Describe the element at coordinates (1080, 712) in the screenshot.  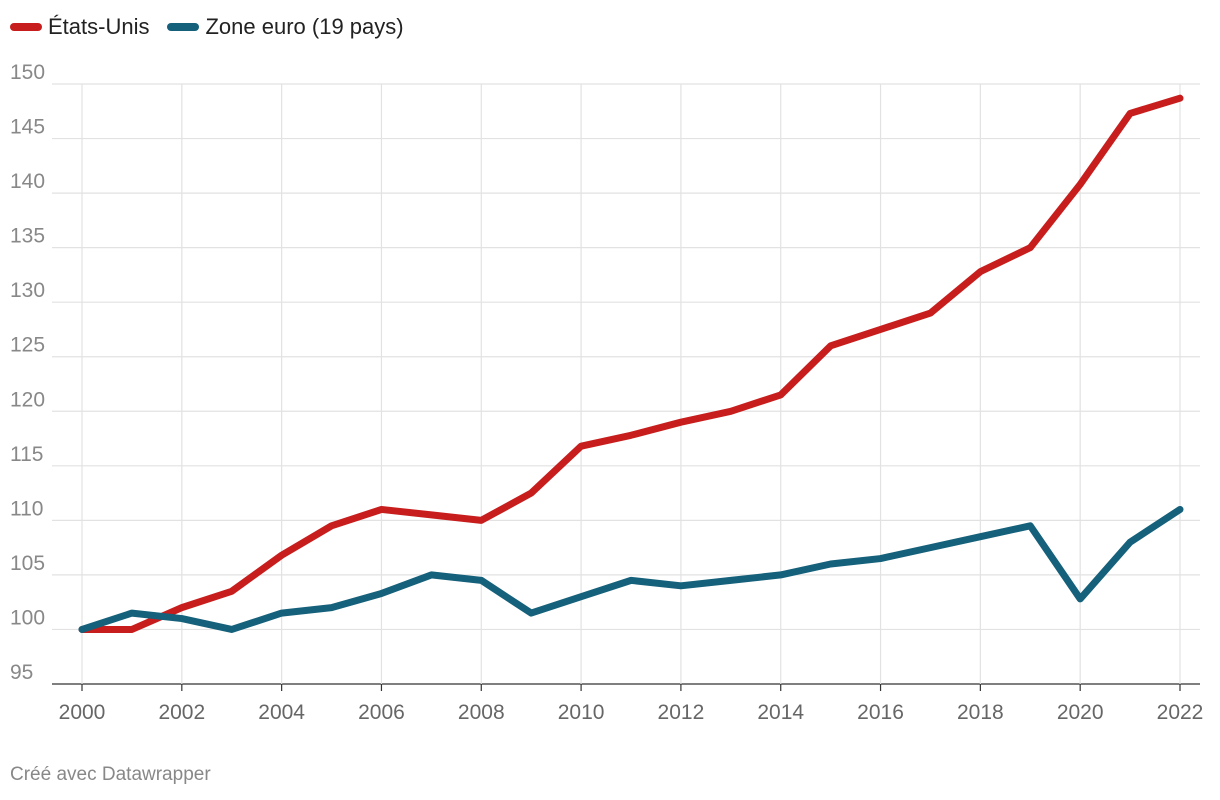
I see `x-tick-label-2020: 2020` at that location.